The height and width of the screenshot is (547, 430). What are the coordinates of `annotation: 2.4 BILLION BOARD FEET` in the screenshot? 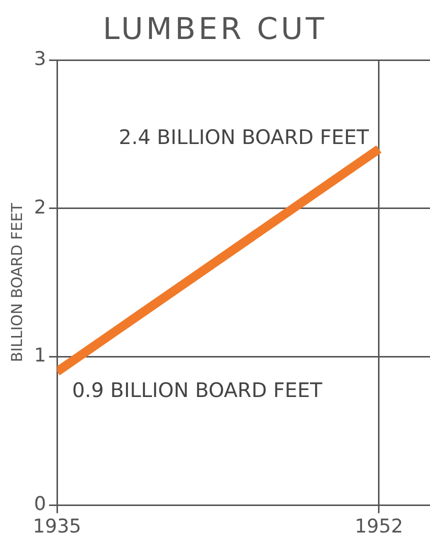 It's located at (244, 137).